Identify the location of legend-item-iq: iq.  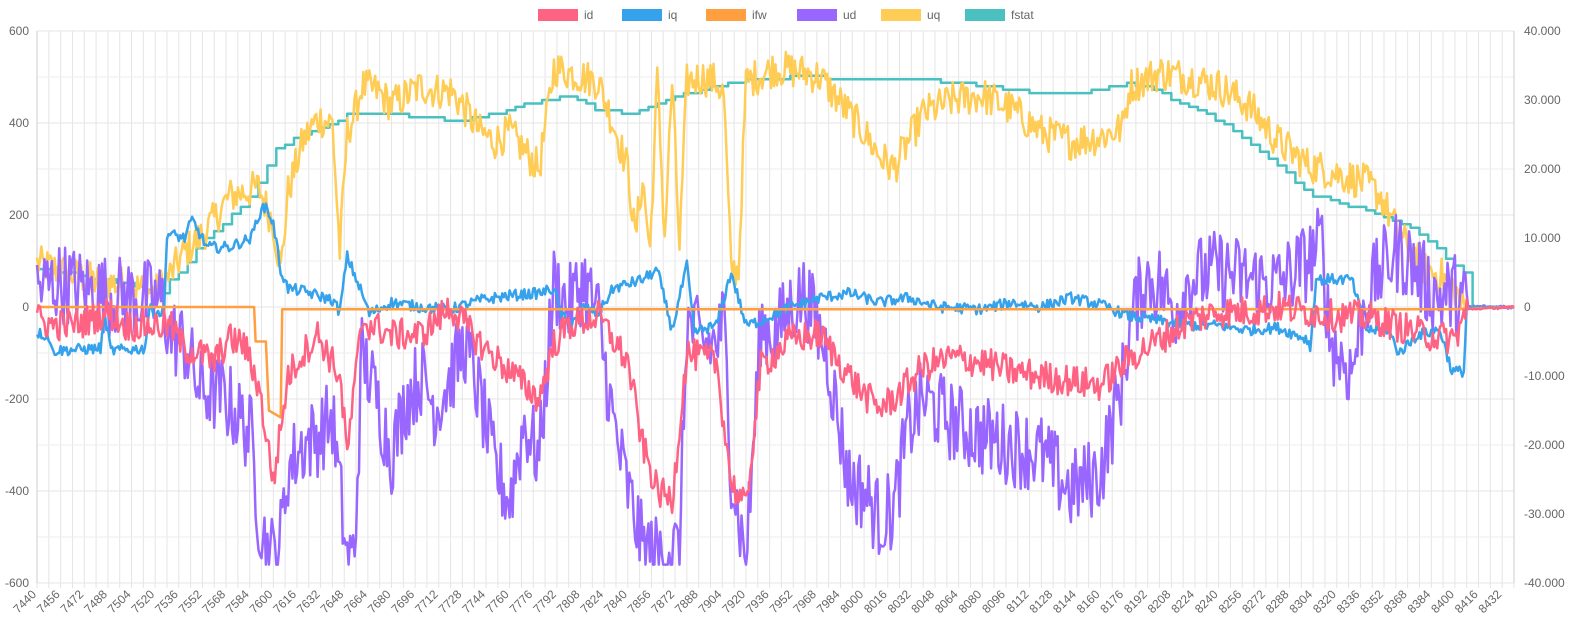
(649, 15).